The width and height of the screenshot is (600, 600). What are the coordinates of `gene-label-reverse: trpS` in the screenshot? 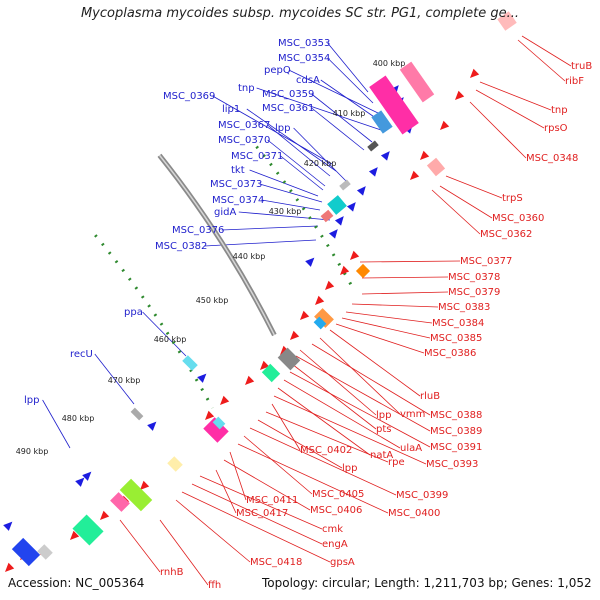 It's located at (512, 198).